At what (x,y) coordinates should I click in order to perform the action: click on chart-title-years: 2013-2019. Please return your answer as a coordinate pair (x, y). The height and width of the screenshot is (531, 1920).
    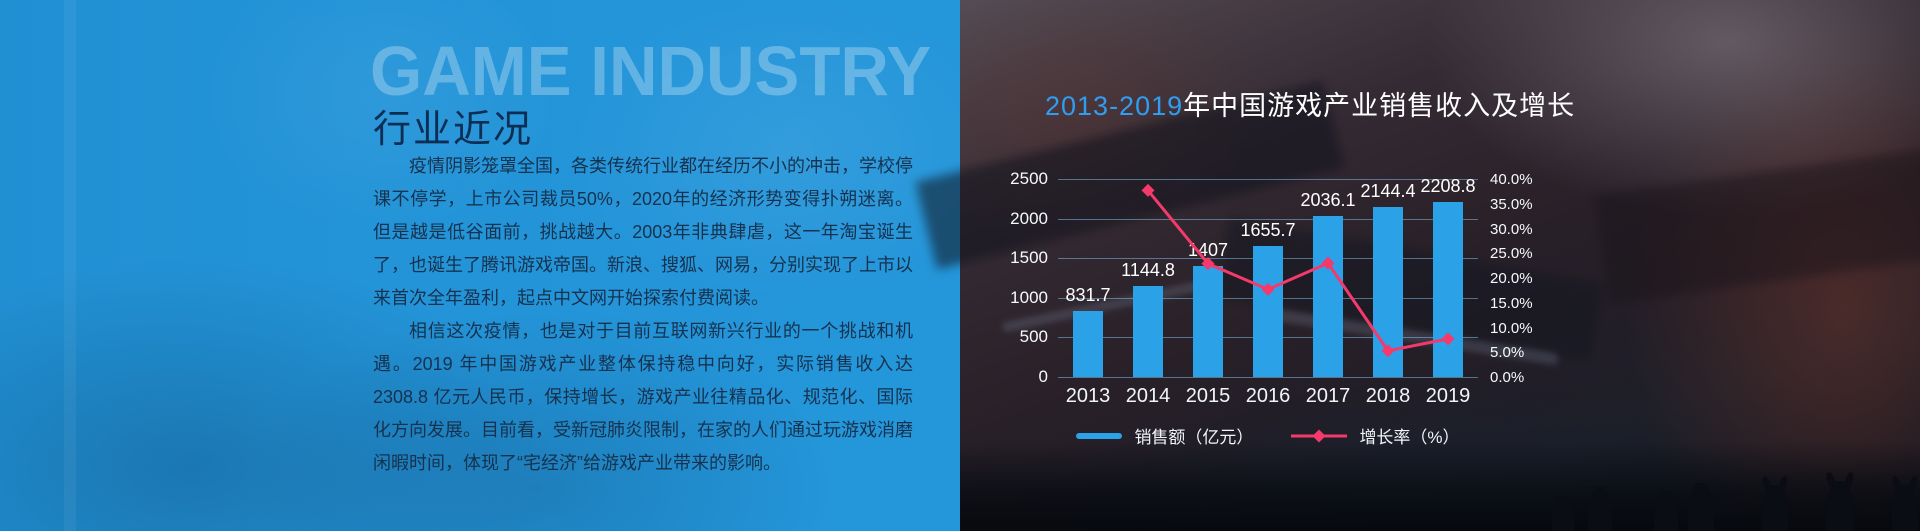
    Looking at the image, I should click on (1114, 106).